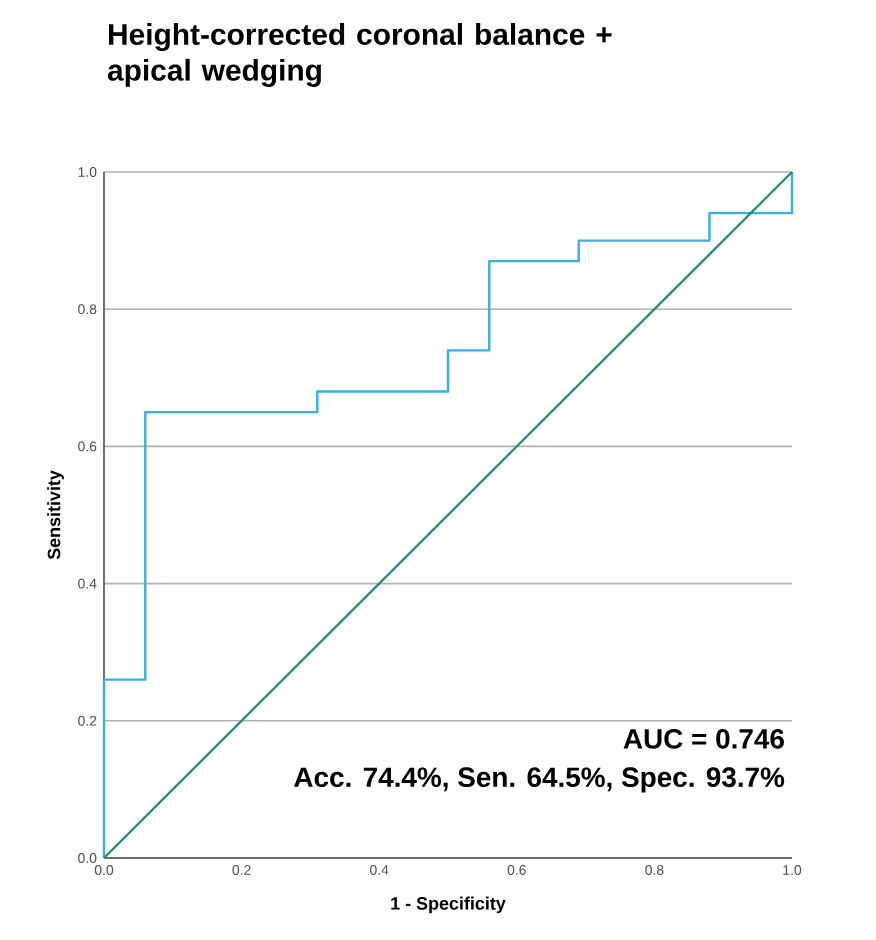 The width and height of the screenshot is (876, 940). Describe the element at coordinates (55, 515) in the screenshot. I see `y-axis-title: Sensitivity` at that location.